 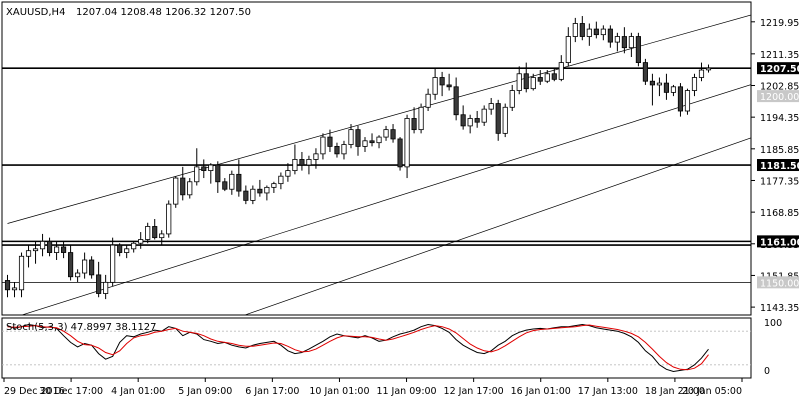 I want to click on stoch-series-line, so click(x=358, y=347).